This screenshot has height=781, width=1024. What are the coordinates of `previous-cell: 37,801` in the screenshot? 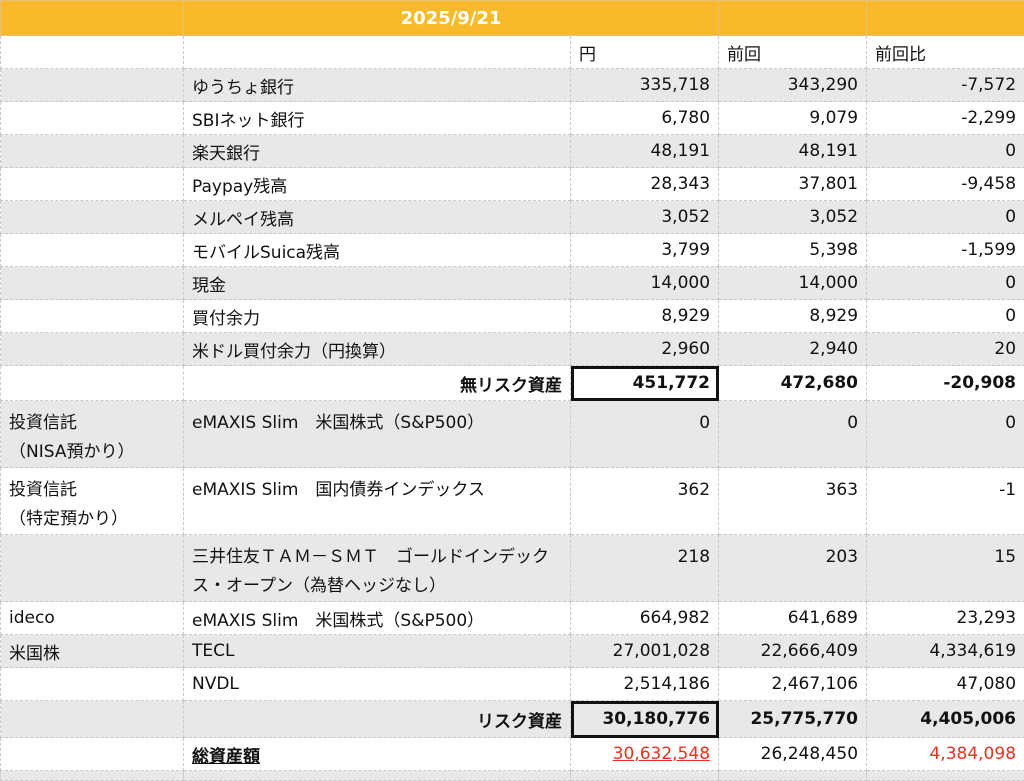 It's located at (793, 184).